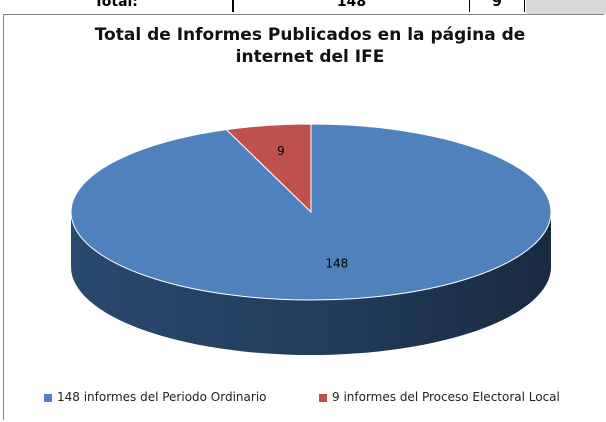 This screenshot has height=422, width=606. Describe the element at coordinates (351, 6) in the screenshot. I see `table-cell: 148` at that location.